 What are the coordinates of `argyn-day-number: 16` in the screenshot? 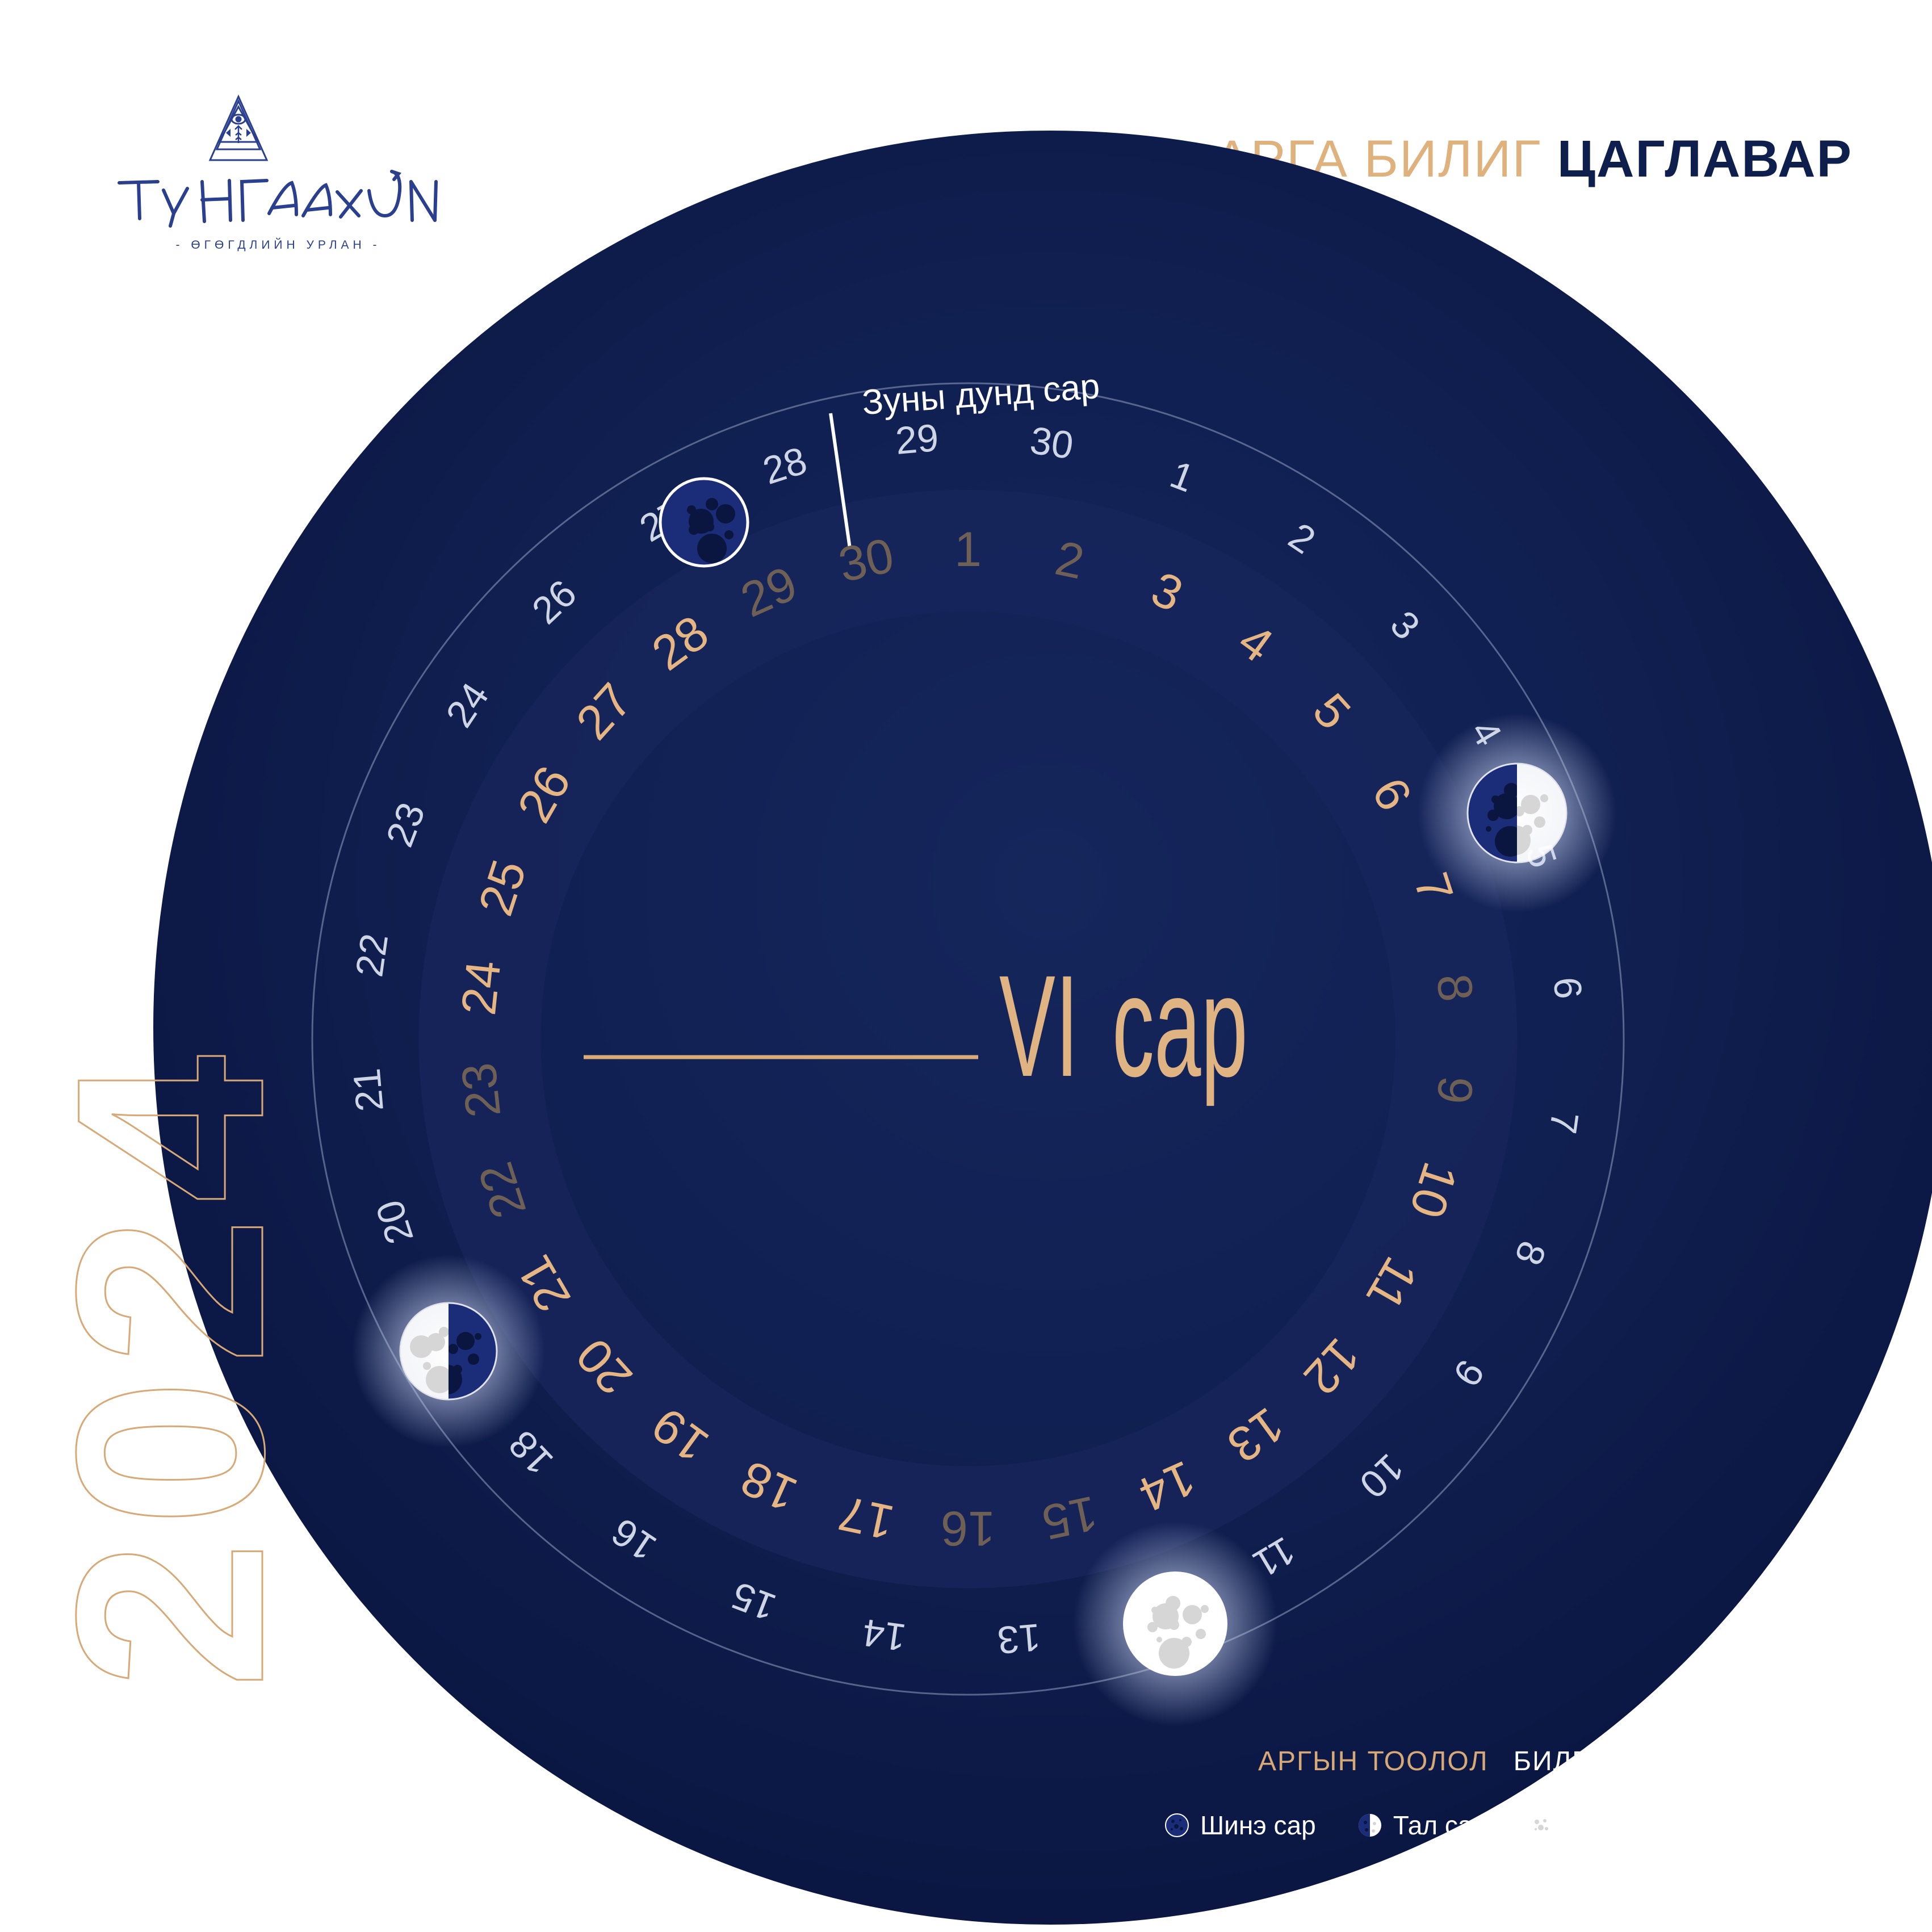 It's located at (968, 1528).